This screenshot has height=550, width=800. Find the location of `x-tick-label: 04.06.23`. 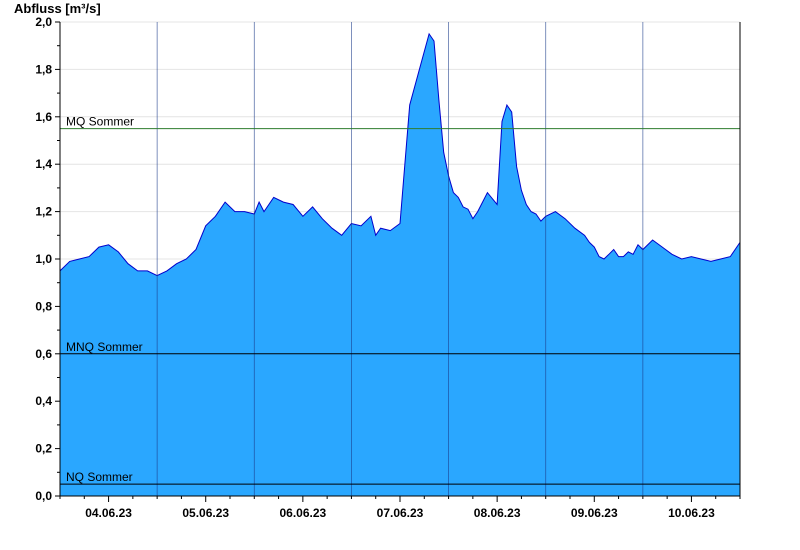

x-tick-label: 04.06.23 is located at coordinates (108, 513).